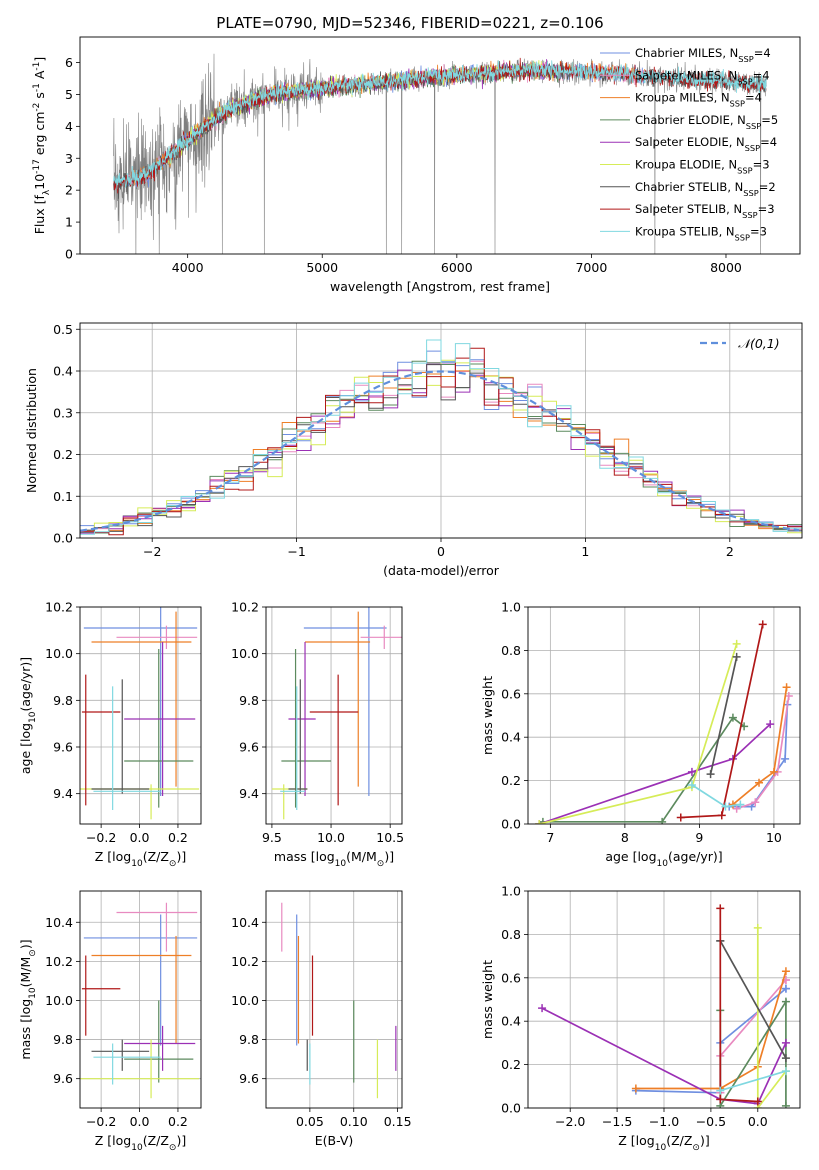 The width and height of the screenshot is (819, 1170). What do you see at coordinates (511, 1108) in the screenshot?
I see `weight_vs_Z-ytick-label: 0.0` at bounding box center [511, 1108].